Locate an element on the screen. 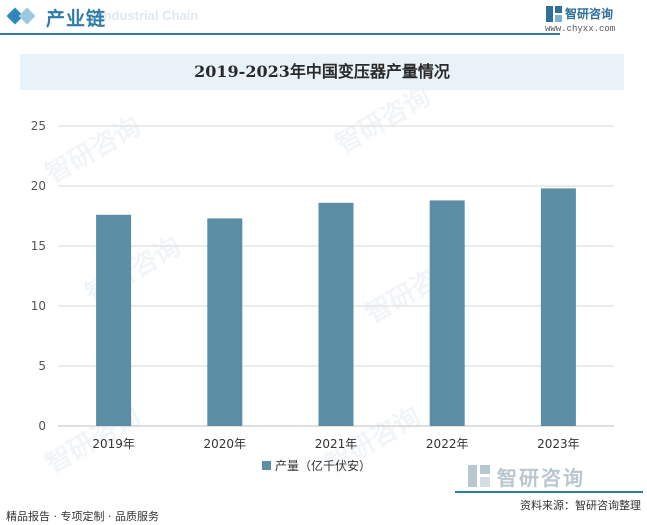 This screenshot has width=647, height=525. header-subtitle: Industrial Chain is located at coordinates (149, 15).